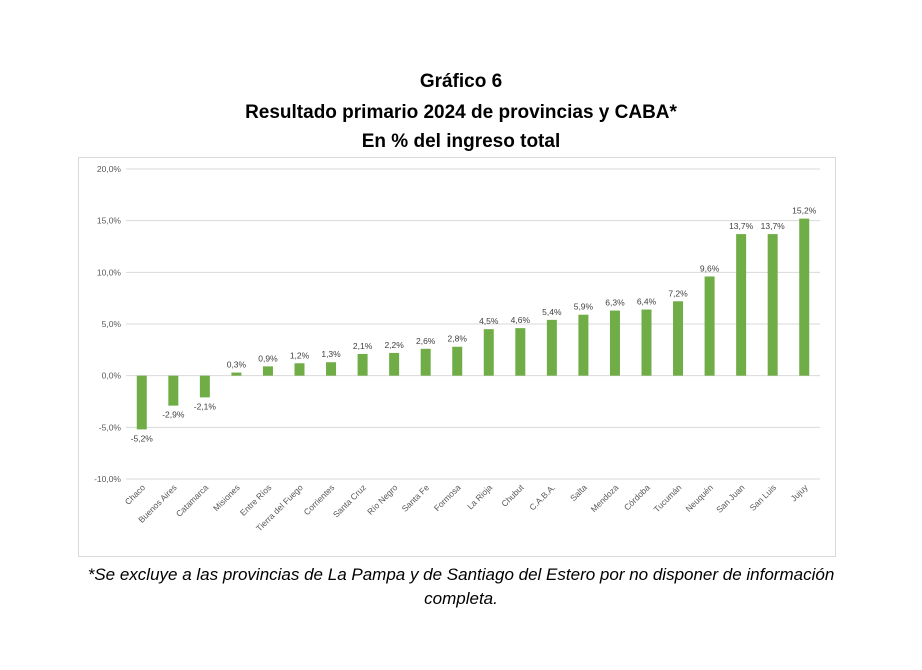 The width and height of the screenshot is (922, 670). What do you see at coordinates (461, 598) in the screenshot?
I see `footnote-line-2: completa.` at bounding box center [461, 598].